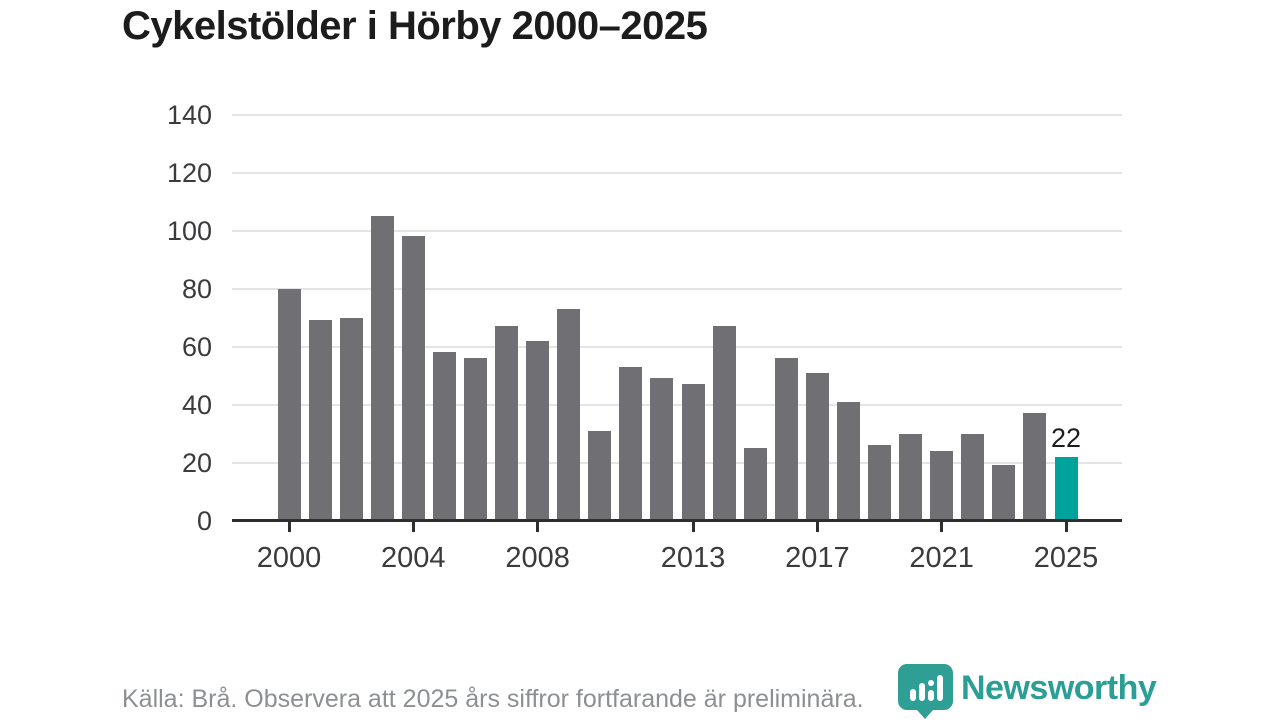  I want to click on bar-2001, so click(320, 420).